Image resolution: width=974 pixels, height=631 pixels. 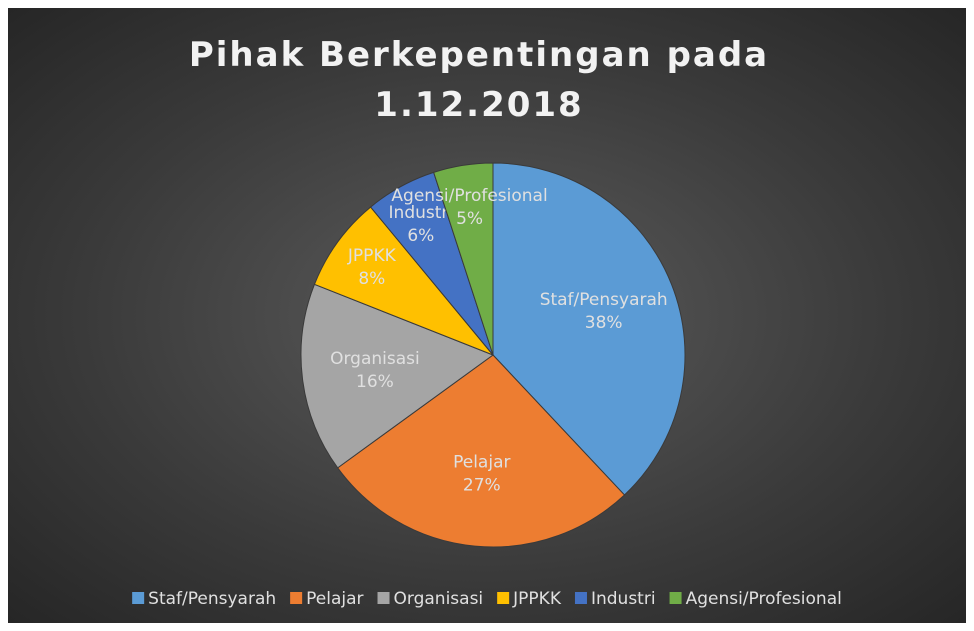 What do you see at coordinates (439, 599) in the screenshot?
I see `legend-label: Organisasi` at bounding box center [439, 599].